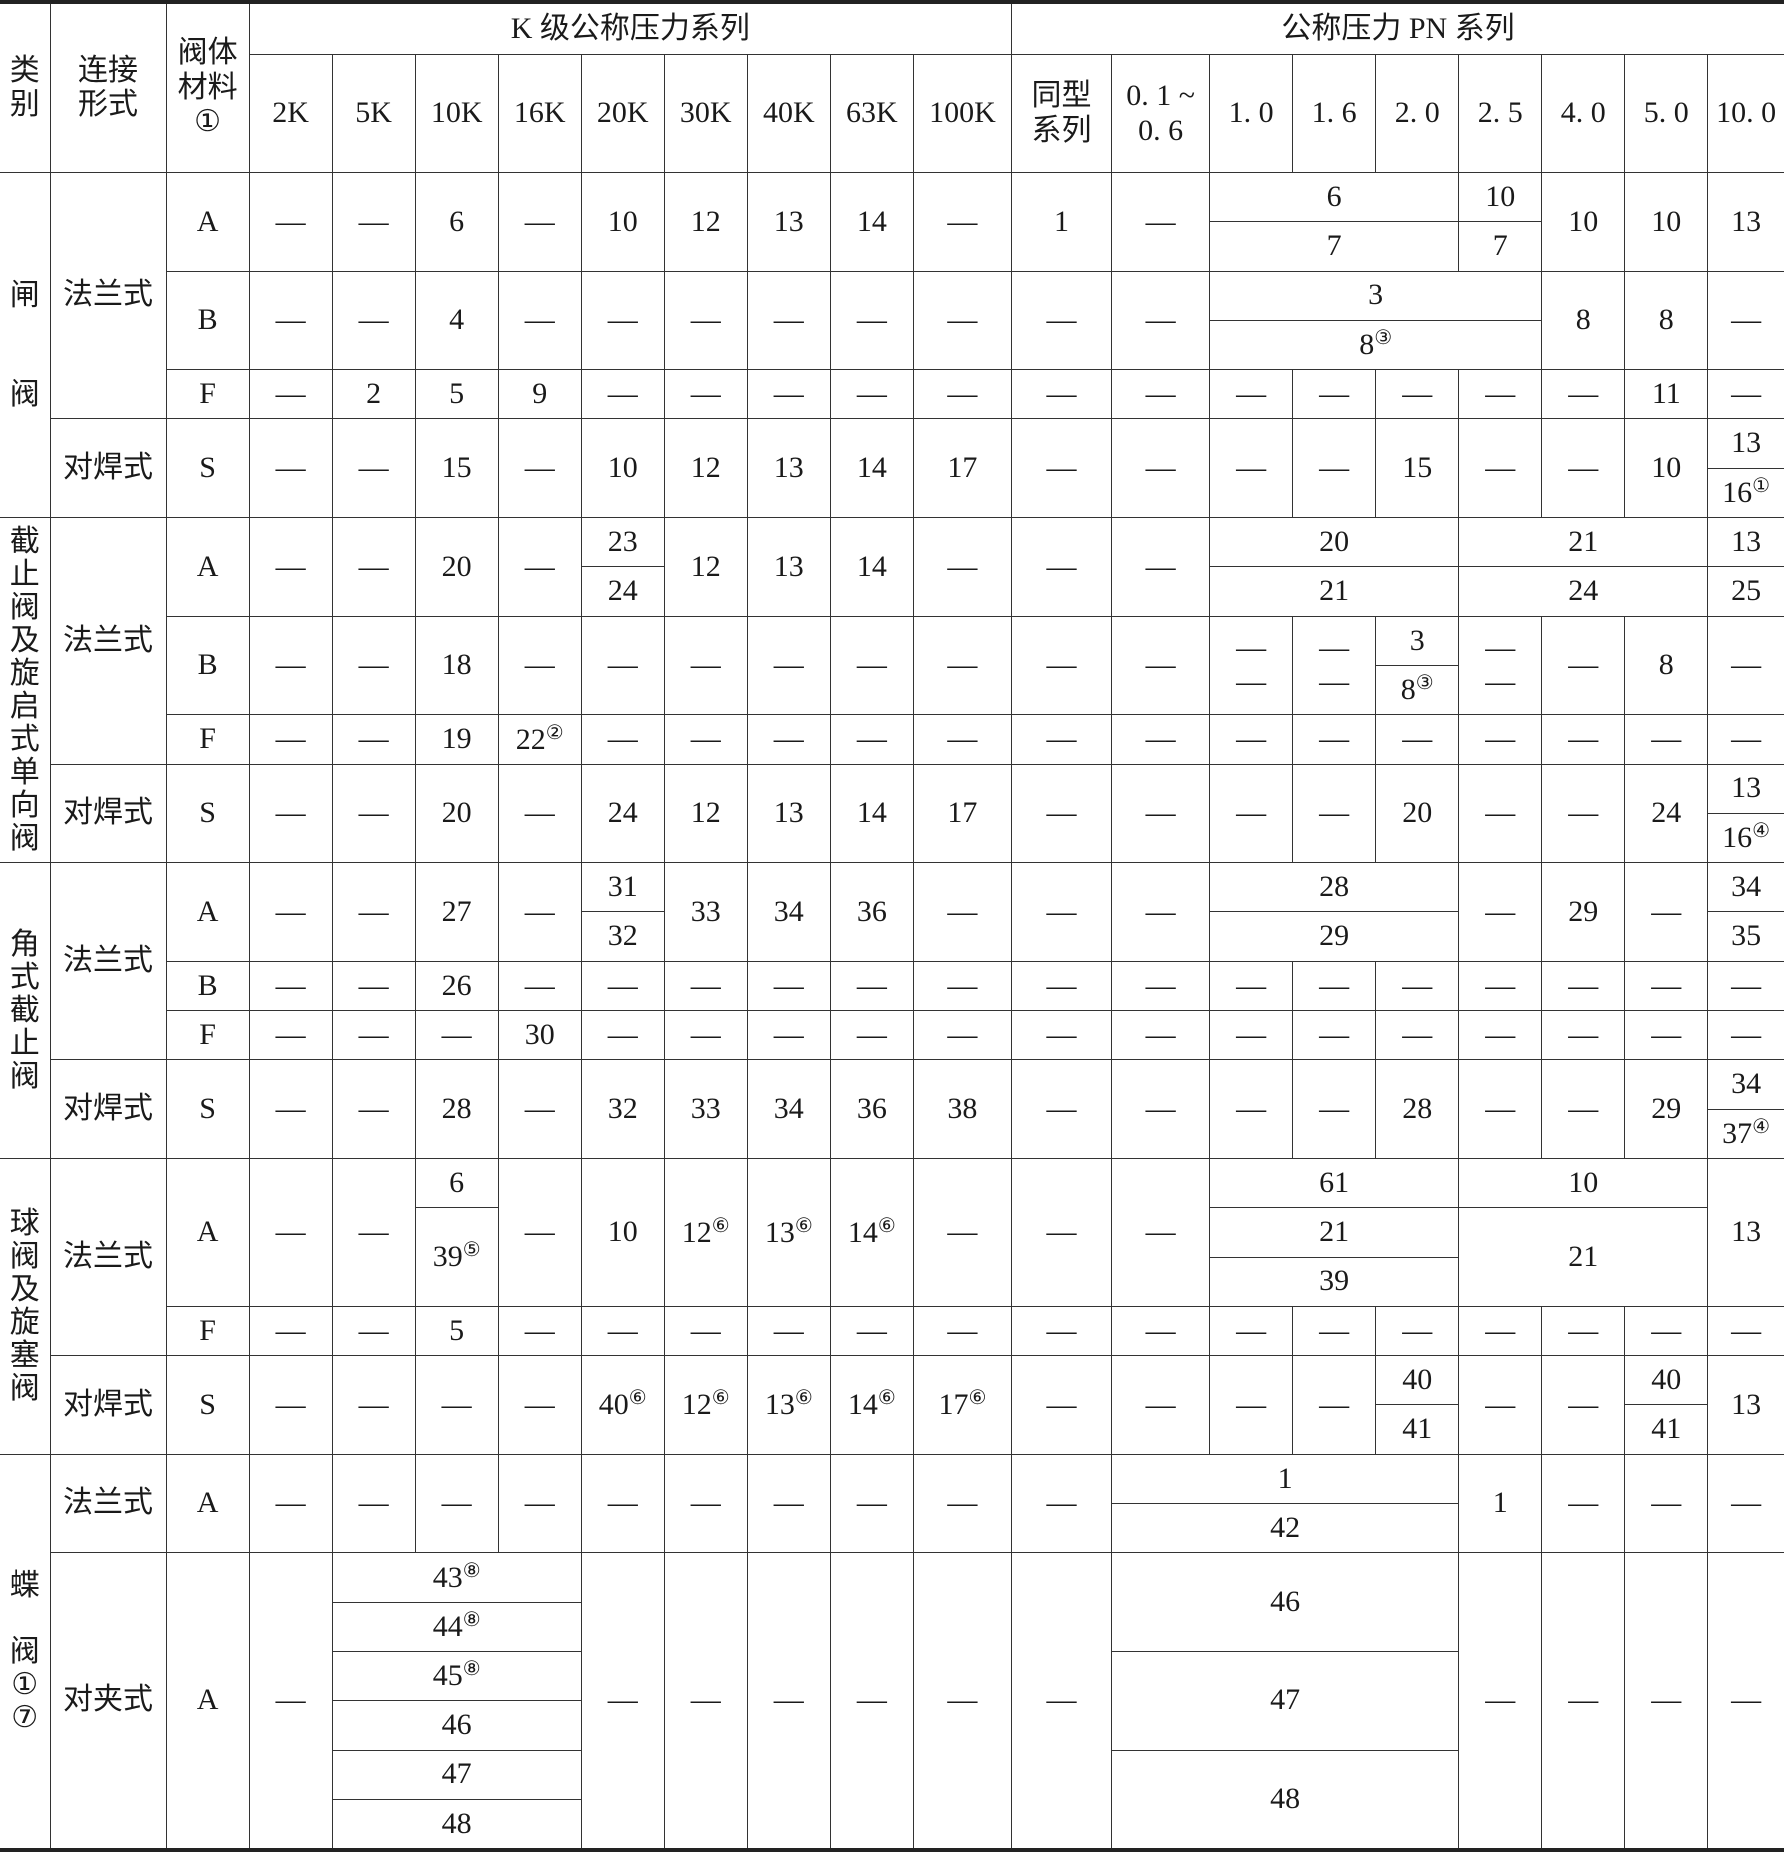  I want to click on table-cell: 15, so click(1417, 468).